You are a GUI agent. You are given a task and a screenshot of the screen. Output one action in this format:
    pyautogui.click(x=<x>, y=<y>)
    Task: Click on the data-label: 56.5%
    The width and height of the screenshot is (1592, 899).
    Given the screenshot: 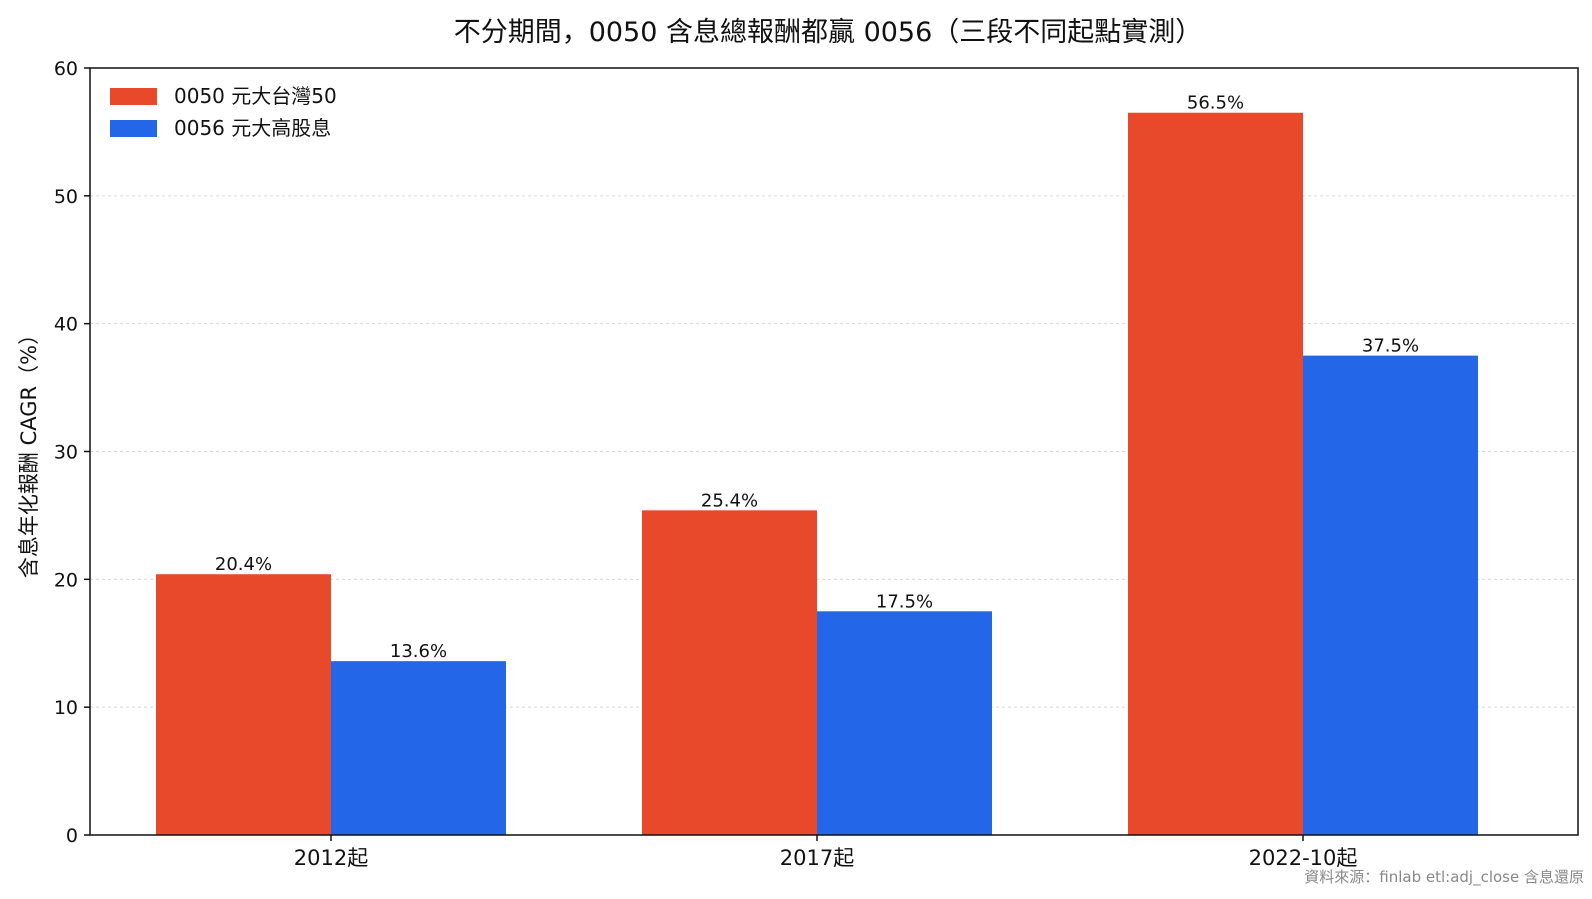 What is the action you would take?
    pyautogui.click(x=1215, y=103)
    